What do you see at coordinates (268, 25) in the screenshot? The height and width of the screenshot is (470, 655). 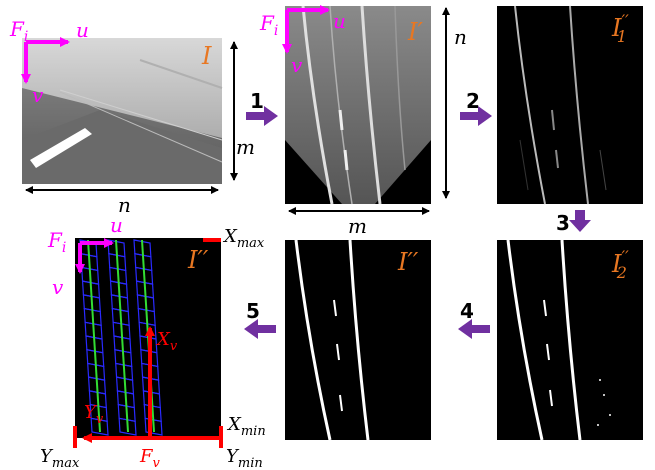 I see `ipm-frame-fi-label: Fi` at bounding box center [268, 25].